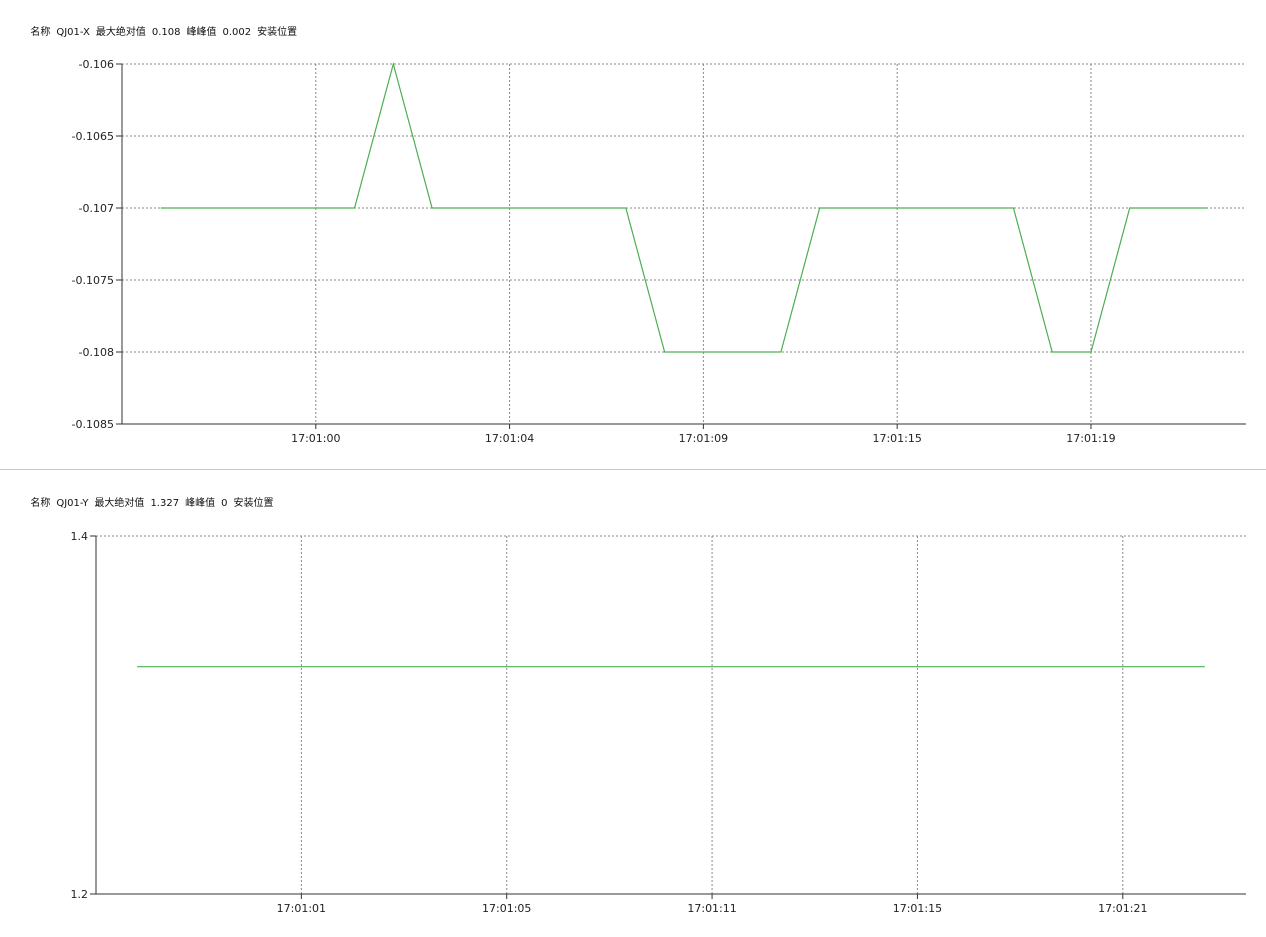 This screenshot has width=1266, height=937. I want to click on y-tick-label: 1.2, so click(80, 894).